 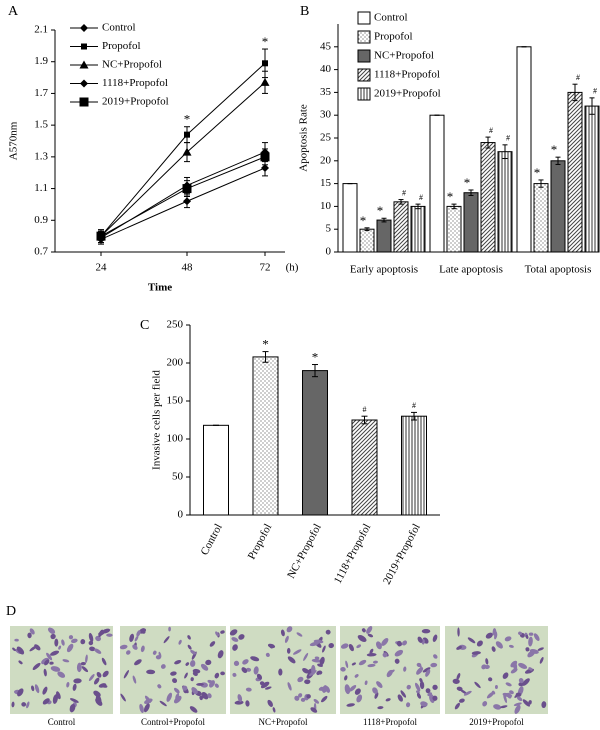 What do you see at coordinates (304, 138) in the screenshot?
I see `y-axis-label: Apoptosis Rate` at bounding box center [304, 138].